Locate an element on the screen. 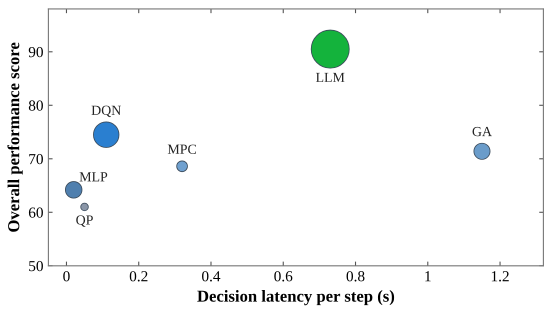  y-tick-label: 80 is located at coordinates (35, 105).